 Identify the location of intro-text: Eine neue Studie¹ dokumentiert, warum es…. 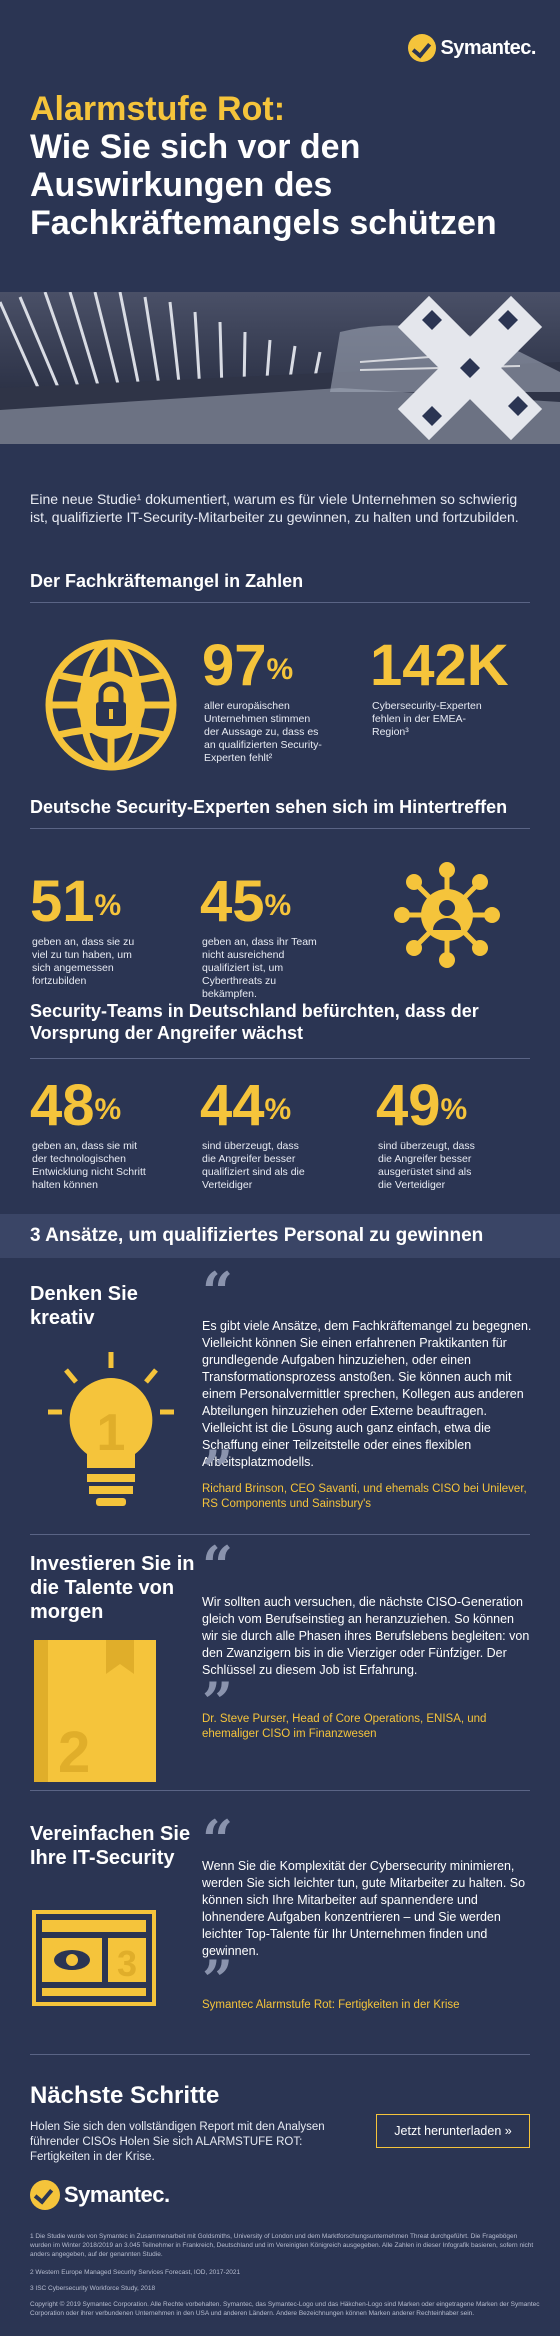
(274, 508).